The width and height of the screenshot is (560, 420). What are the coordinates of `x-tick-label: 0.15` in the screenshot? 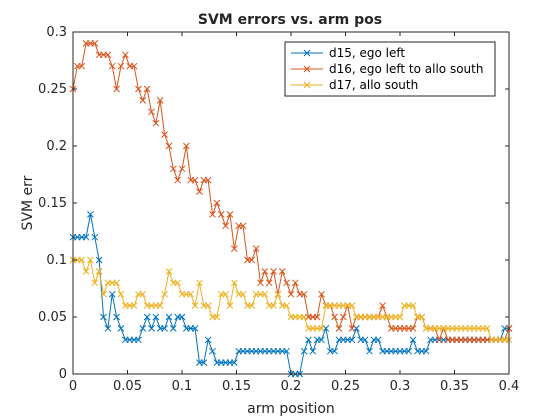 It's located at (236, 386).